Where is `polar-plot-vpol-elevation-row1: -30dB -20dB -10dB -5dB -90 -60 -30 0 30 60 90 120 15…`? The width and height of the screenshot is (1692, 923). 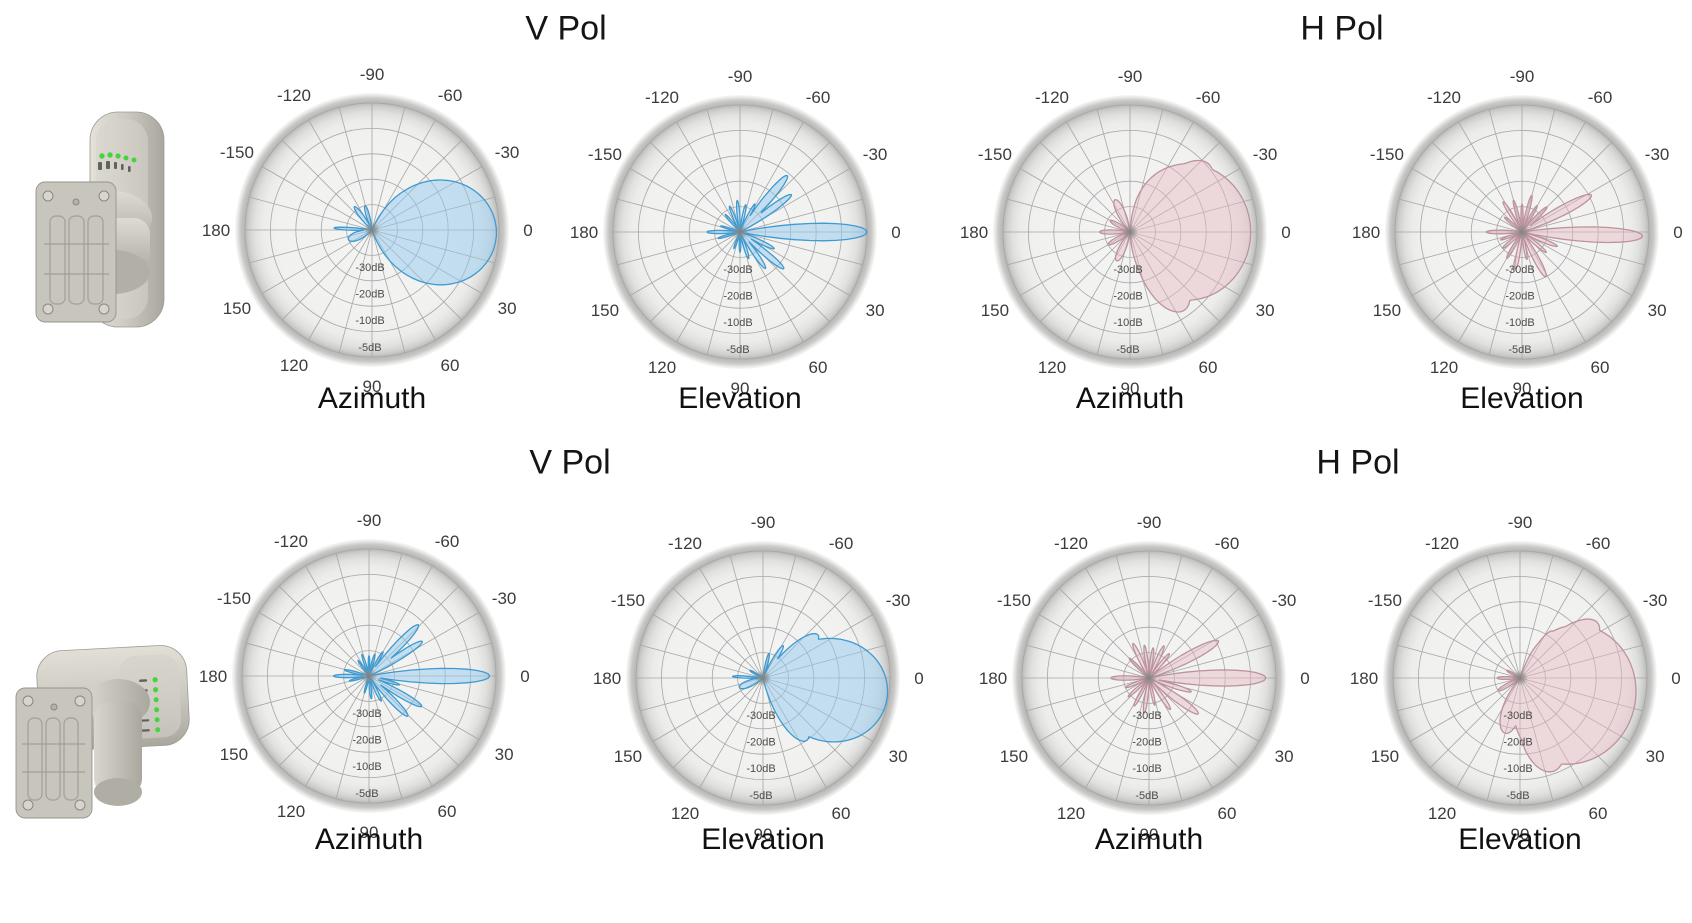
polar-plot-vpol-elevation-row1: -30dB -20dB -10dB -5dB -90 -60 -30 0 30 60 90 120 15… is located at coordinates (740, 232).